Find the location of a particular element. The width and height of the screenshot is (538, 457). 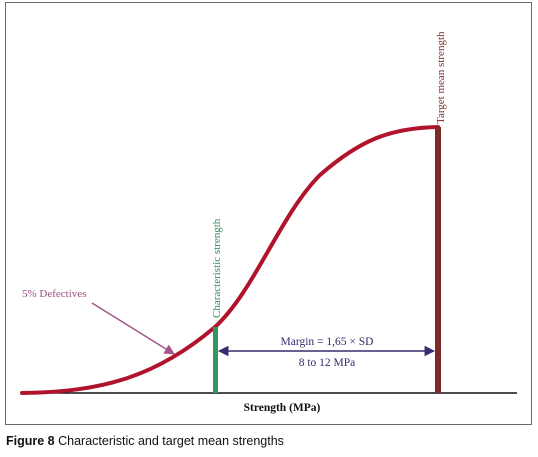

figure-caption-text: Characteristic and target mean strengths is located at coordinates (169, 441).